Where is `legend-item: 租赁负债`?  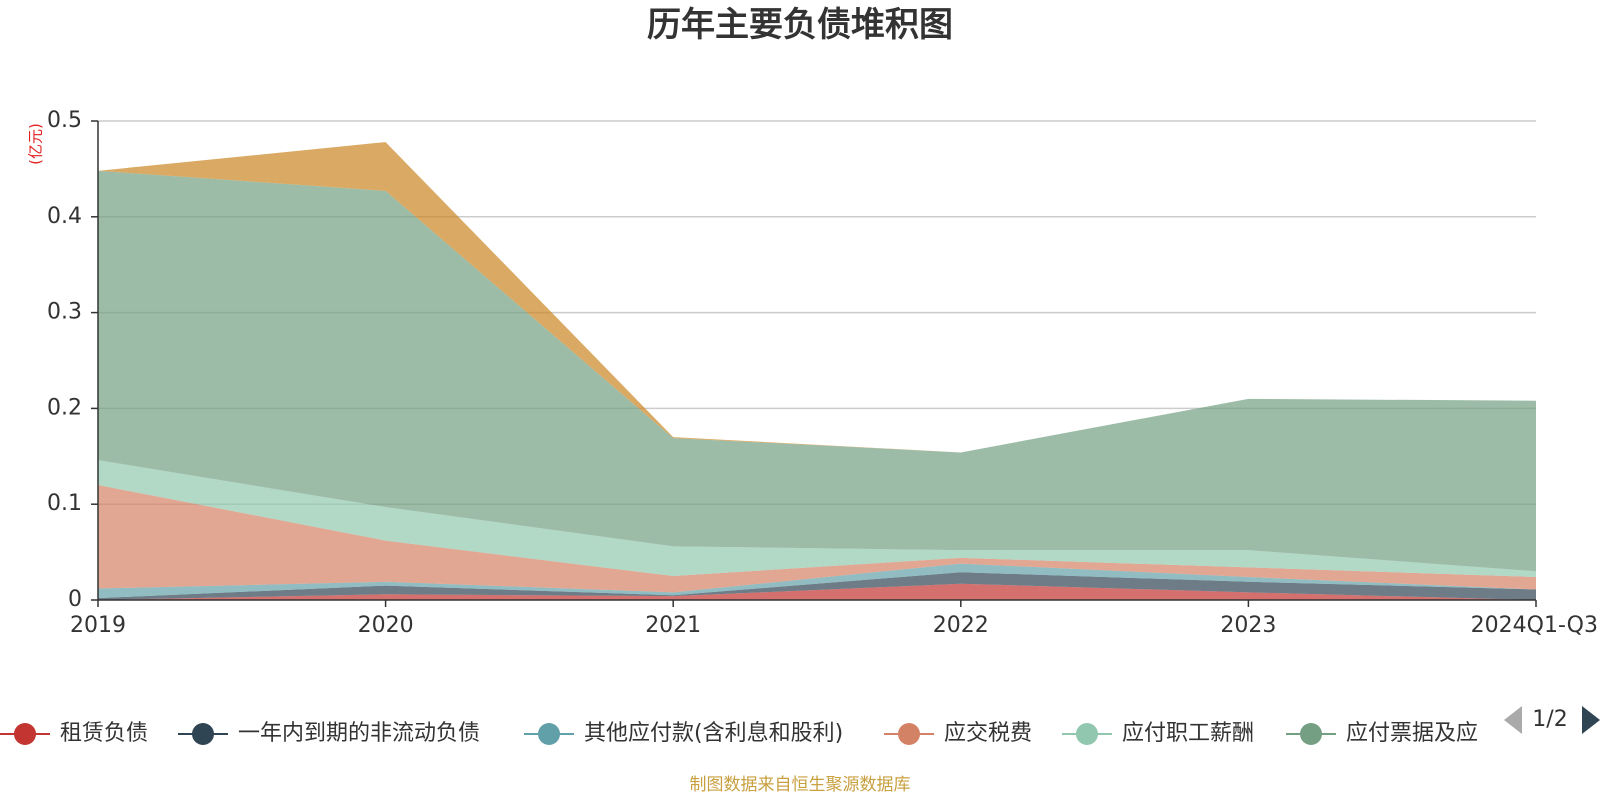
legend-item: 租赁负债 is located at coordinates (74, 733).